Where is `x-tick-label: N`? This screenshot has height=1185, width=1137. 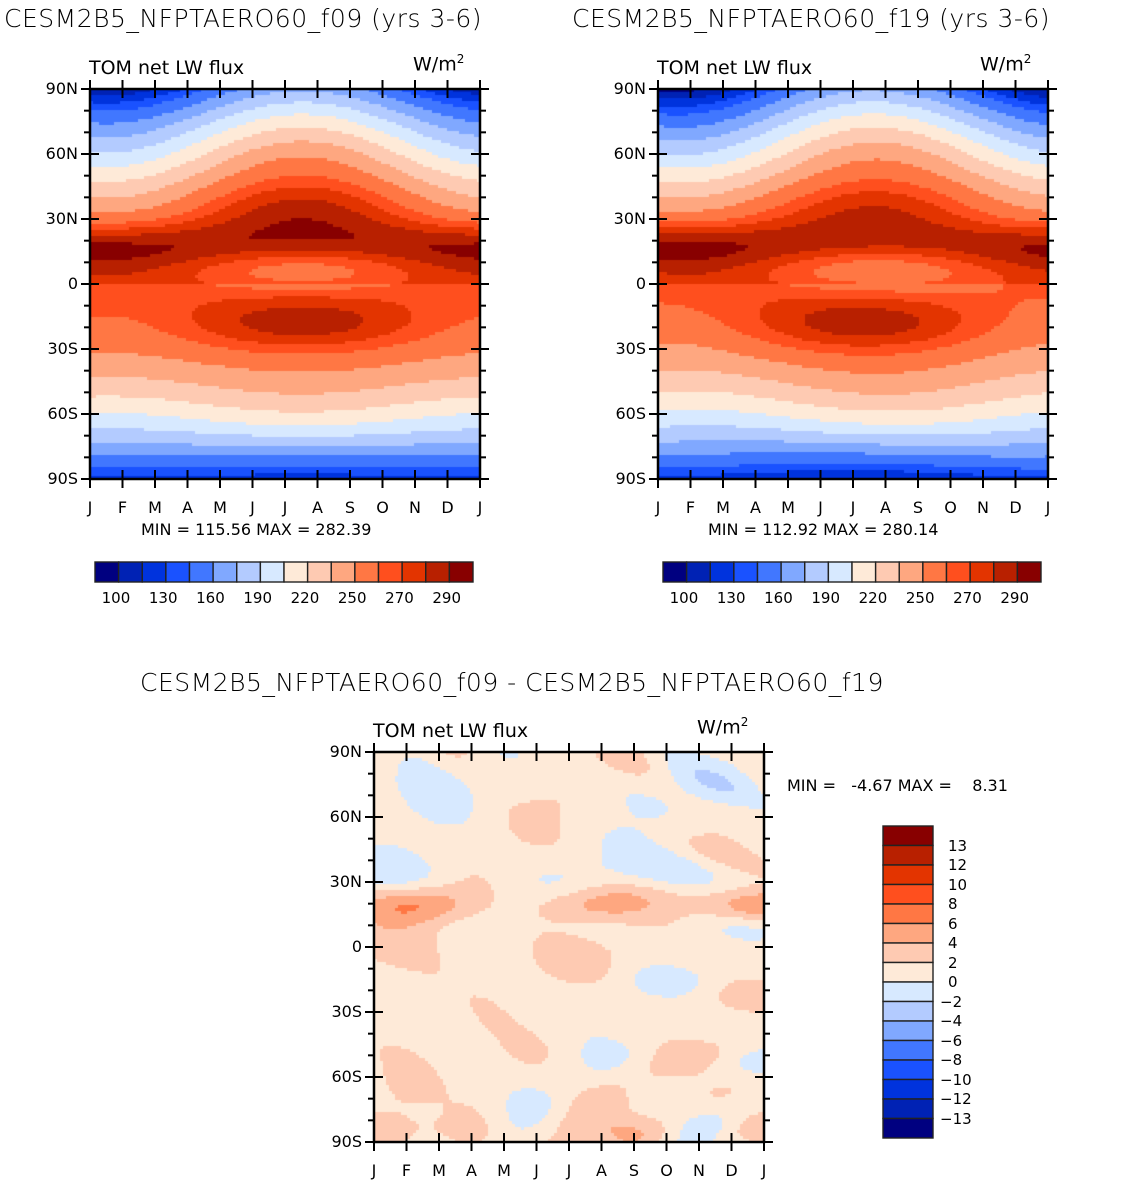
x-tick-label: N is located at coordinates (415, 507).